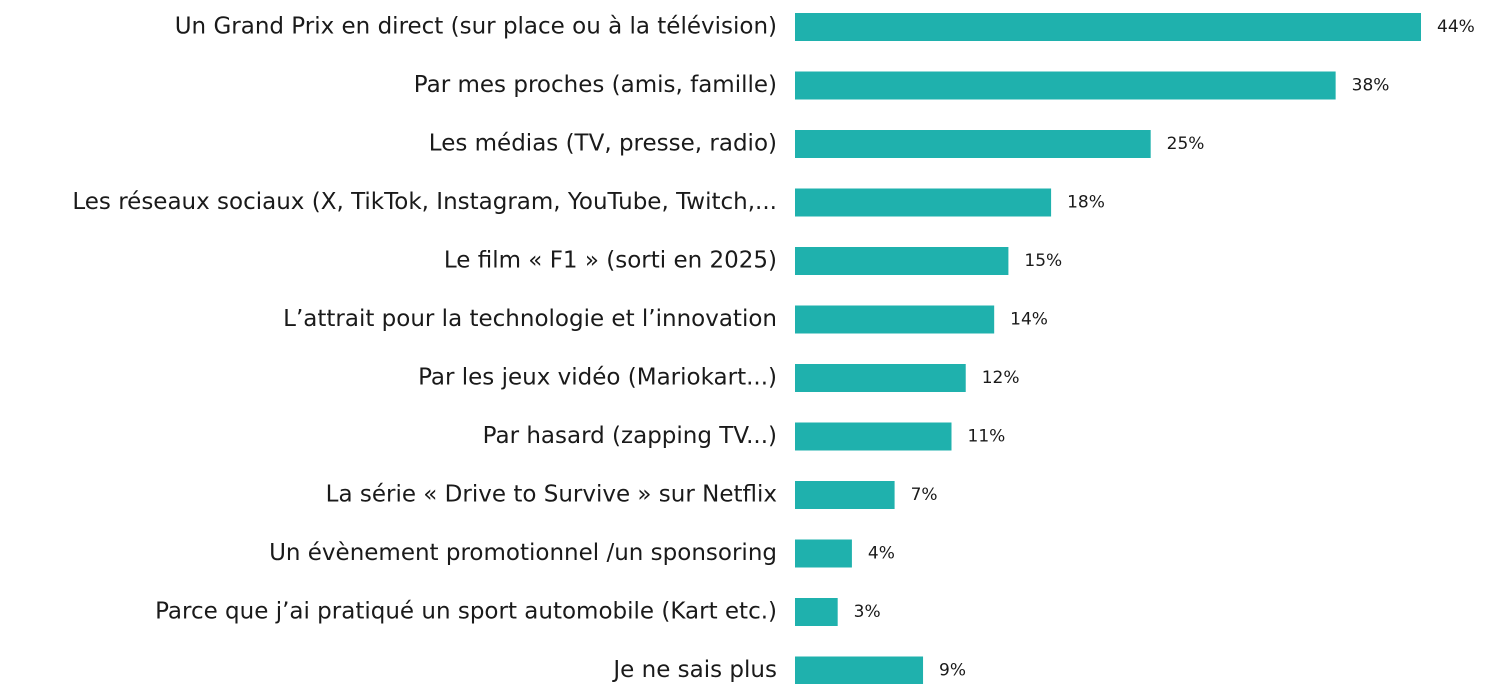 The width and height of the screenshot is (1488, 688). I want to click on category-label: Le film « F1 » (sorti en 2025), so click(610, 261).